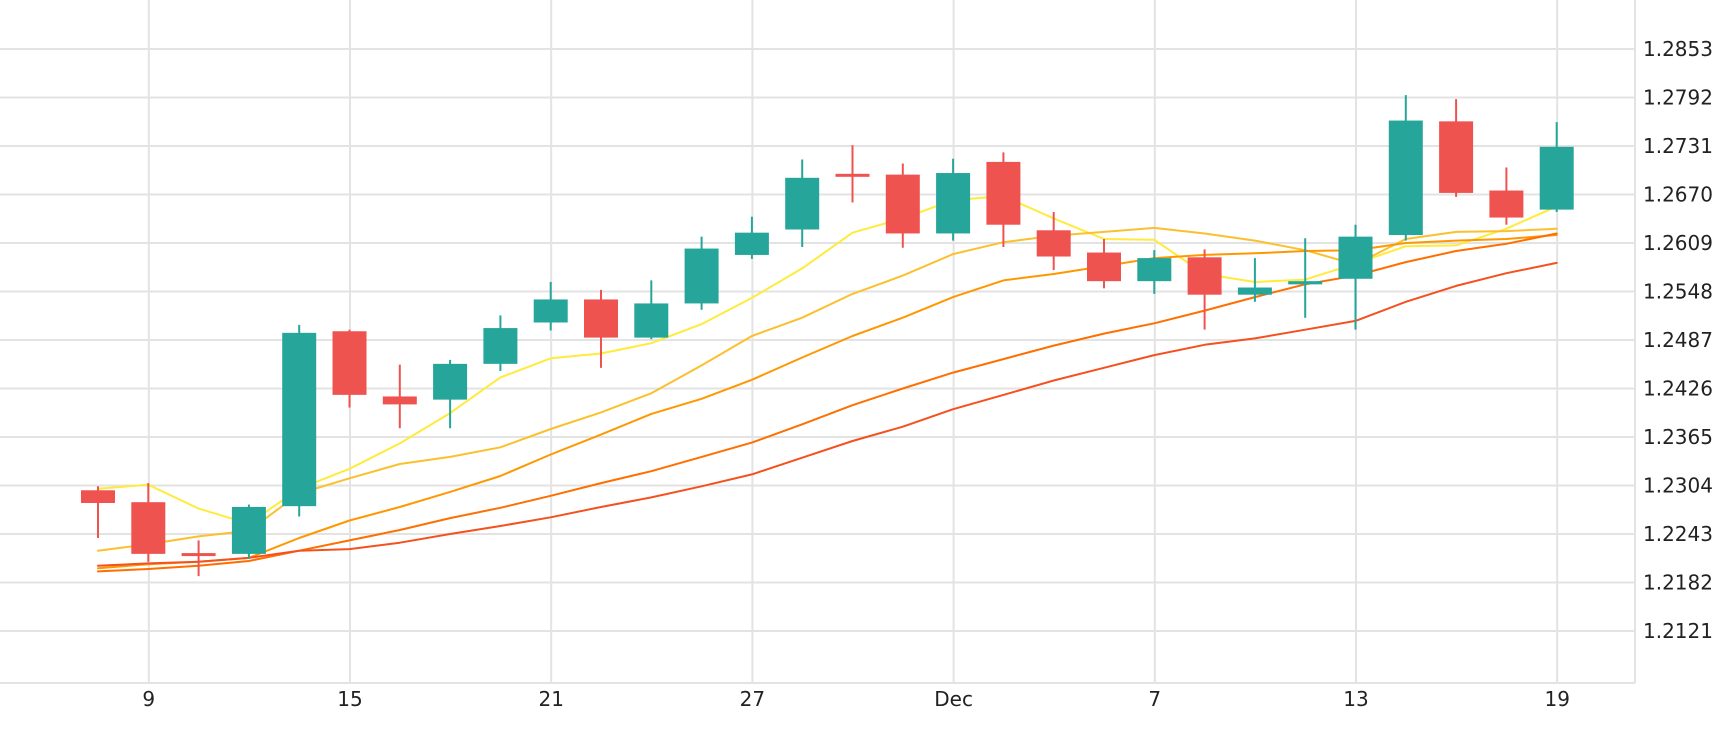  Describe the element at coordinates (1678, 146) in the screenshot. I see `y-tick-label: 1.2731` at that location.